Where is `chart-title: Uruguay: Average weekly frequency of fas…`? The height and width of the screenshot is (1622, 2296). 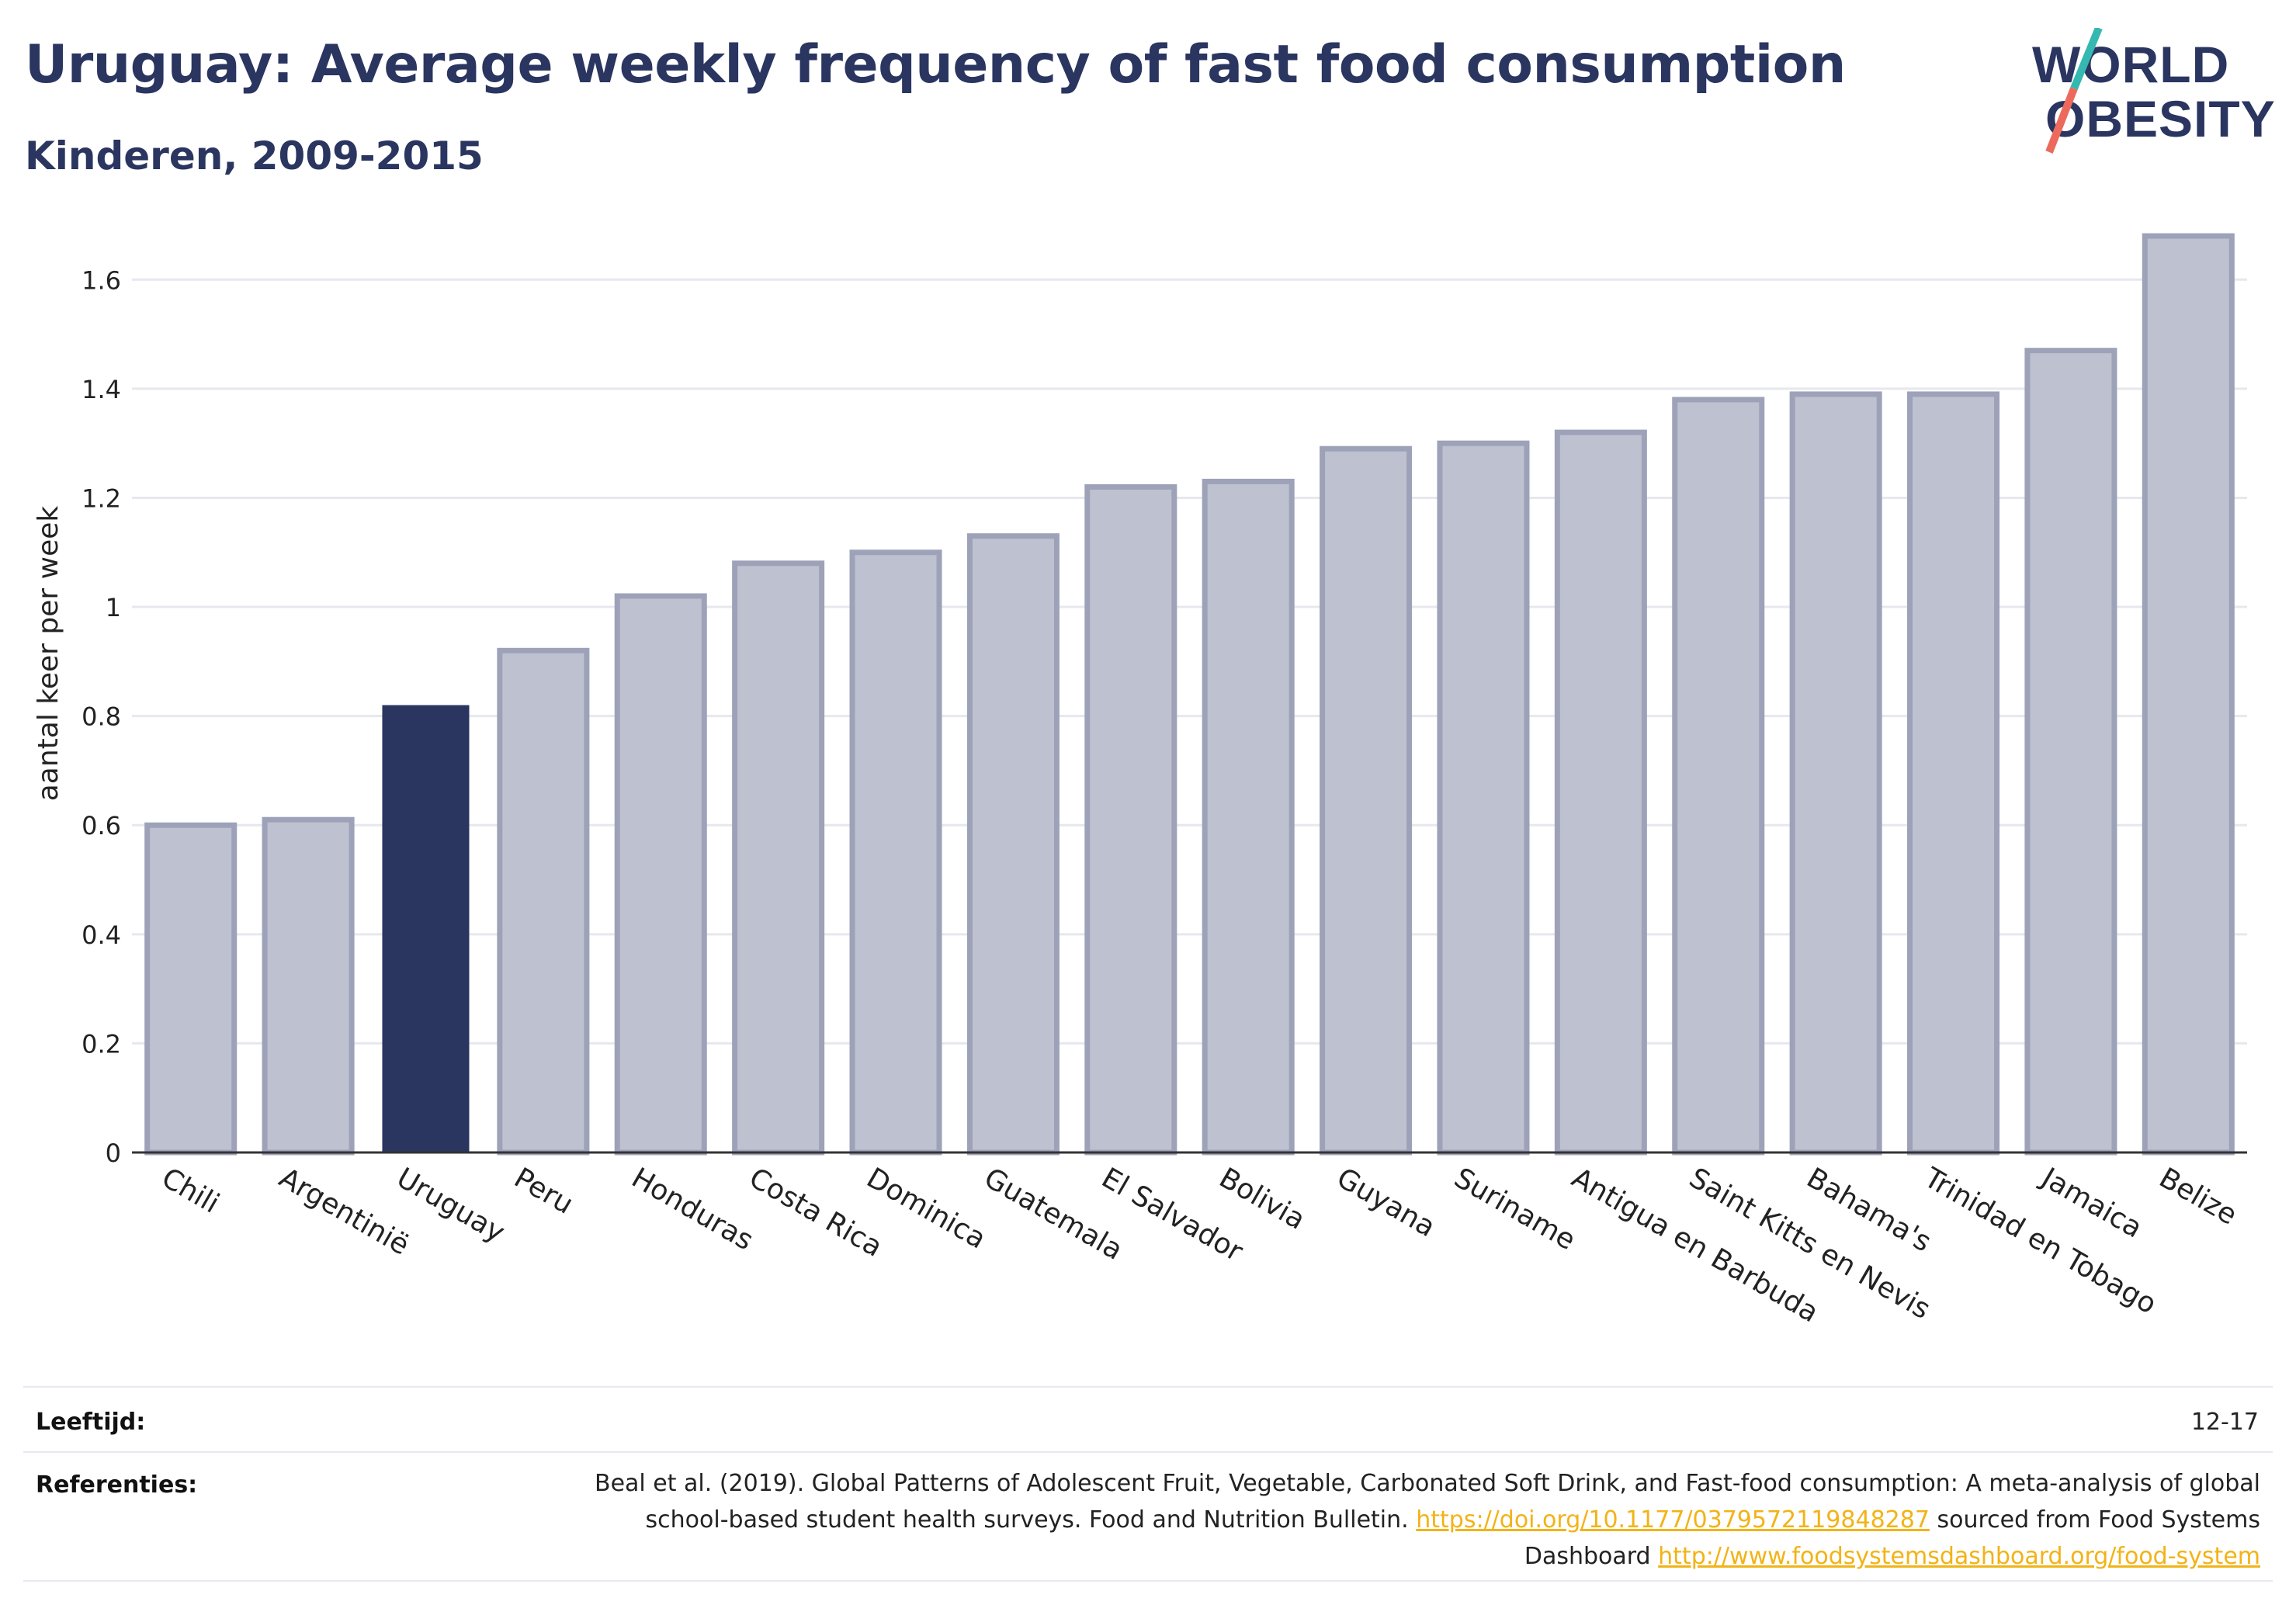
chart-title: Uruguay: Average weekly frequency of fas… is located at coordinates (935, 64).